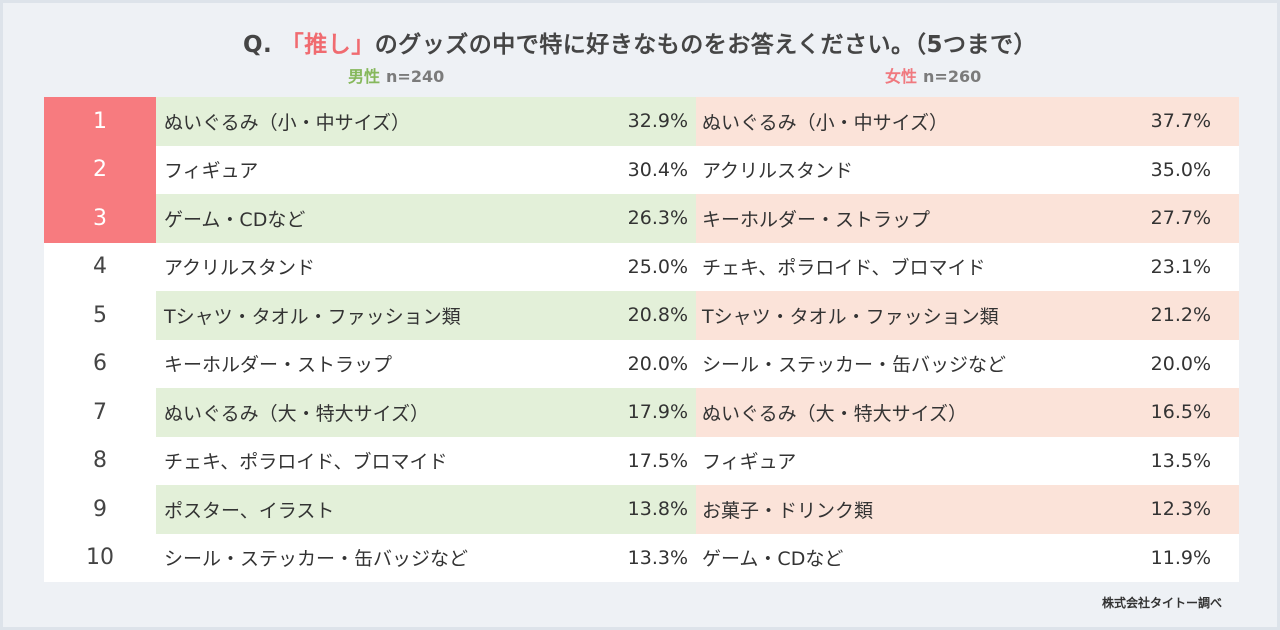 The width and height of the screenshot is (1280, 630). I want to click on rank-cell: 5, so click(100, 315).